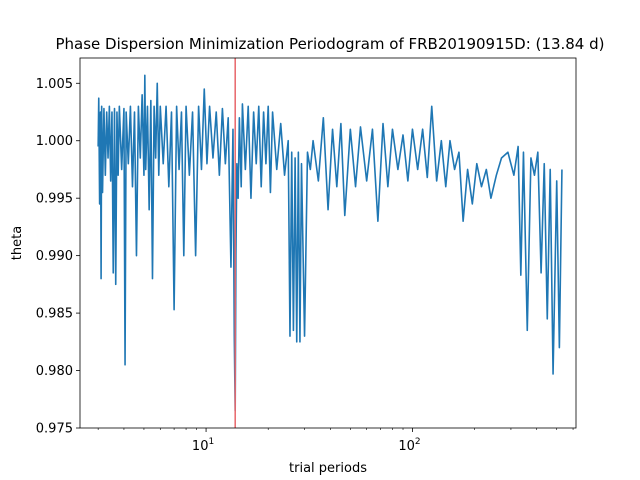  Describe the element at coordinates (54, 199) in the screenshot. I see `y-tick-label: 0.995` at that location.